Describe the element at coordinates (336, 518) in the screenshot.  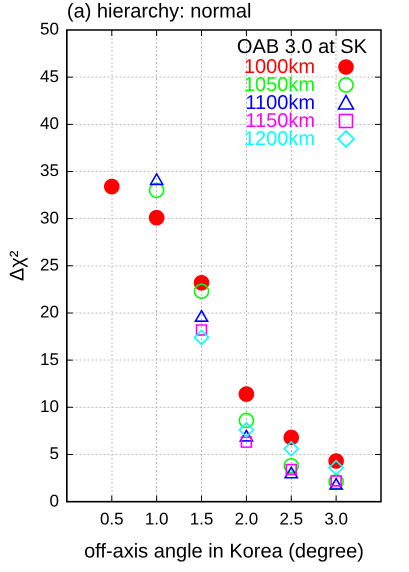
I see `x-tick-label: 3.0` at that location.